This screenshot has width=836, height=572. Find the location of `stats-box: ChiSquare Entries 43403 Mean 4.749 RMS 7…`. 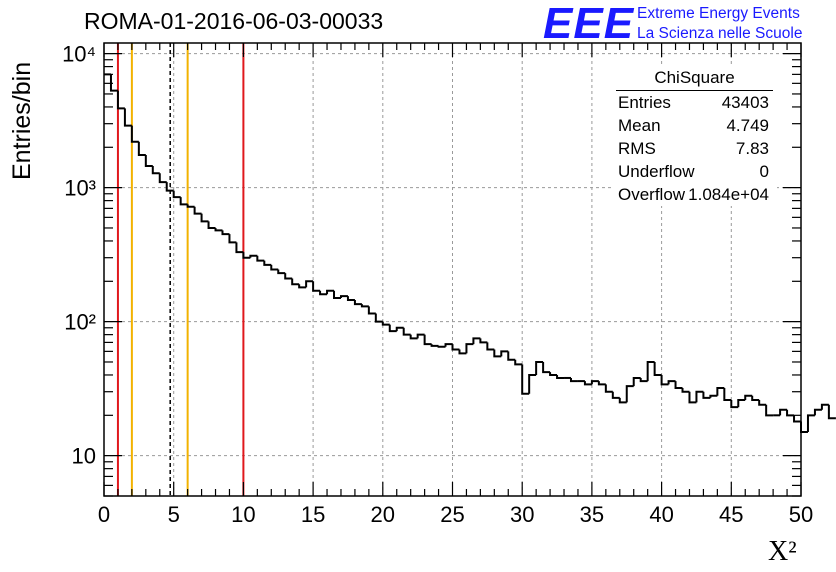

stats-box: ChiSquare Entries 43403 Mean 4.749 RMS 7… is located at coordinates (694, 136).